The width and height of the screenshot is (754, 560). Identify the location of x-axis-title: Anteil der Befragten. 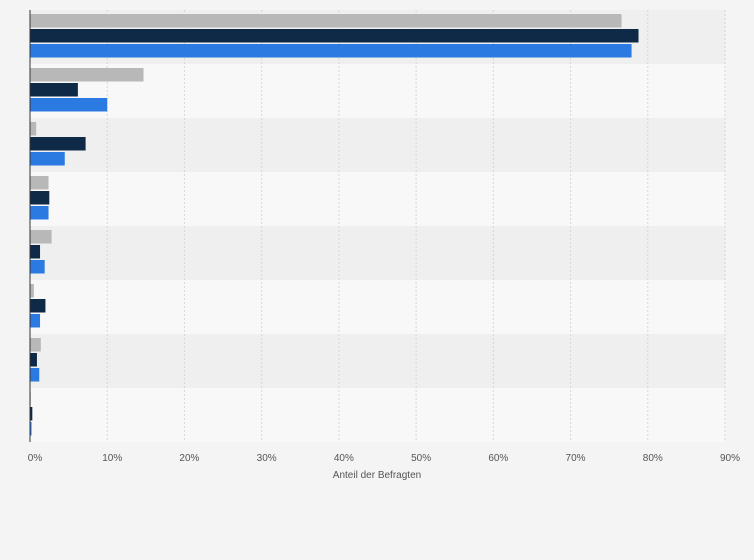
(377, 475).